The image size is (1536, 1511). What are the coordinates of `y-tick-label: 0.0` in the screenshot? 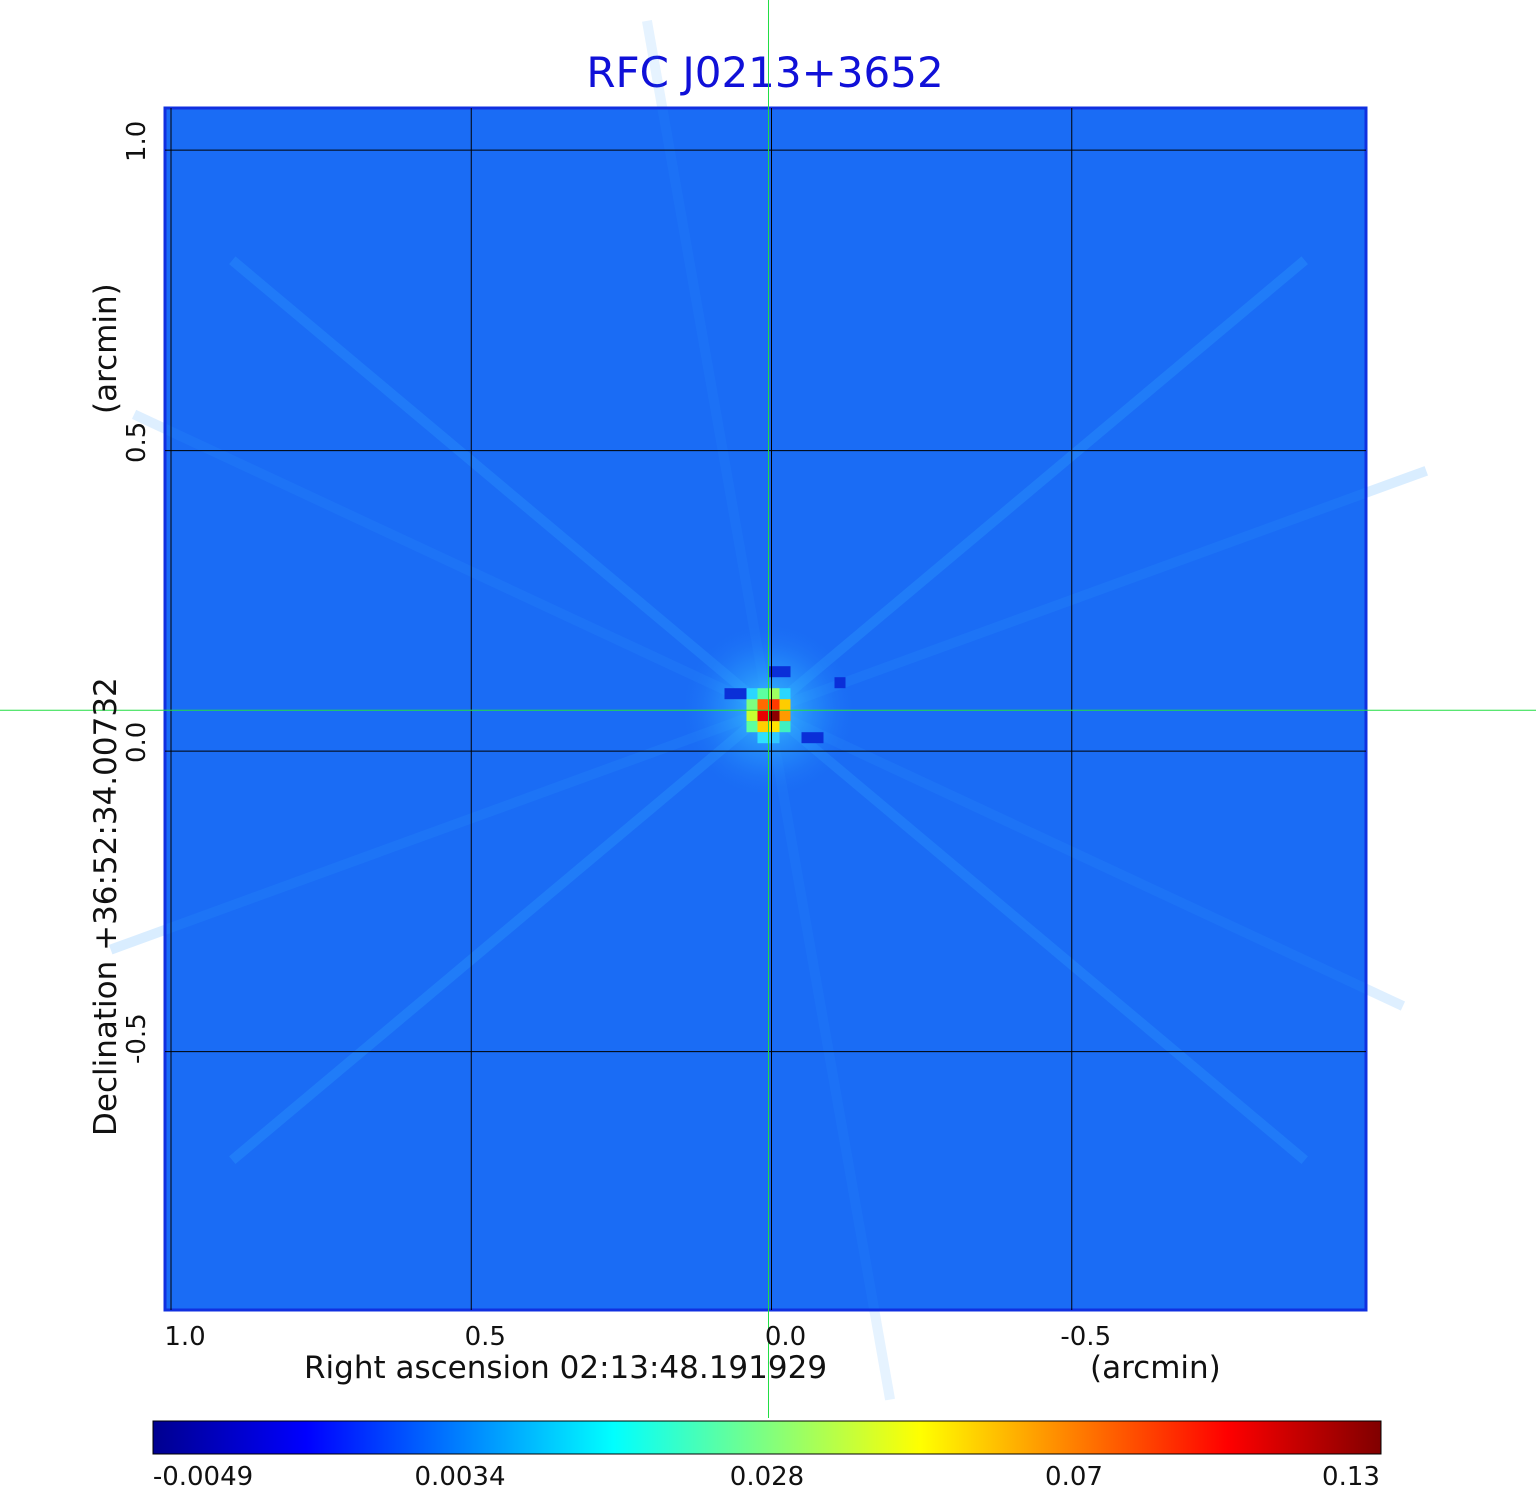 It's located at (137, 742).